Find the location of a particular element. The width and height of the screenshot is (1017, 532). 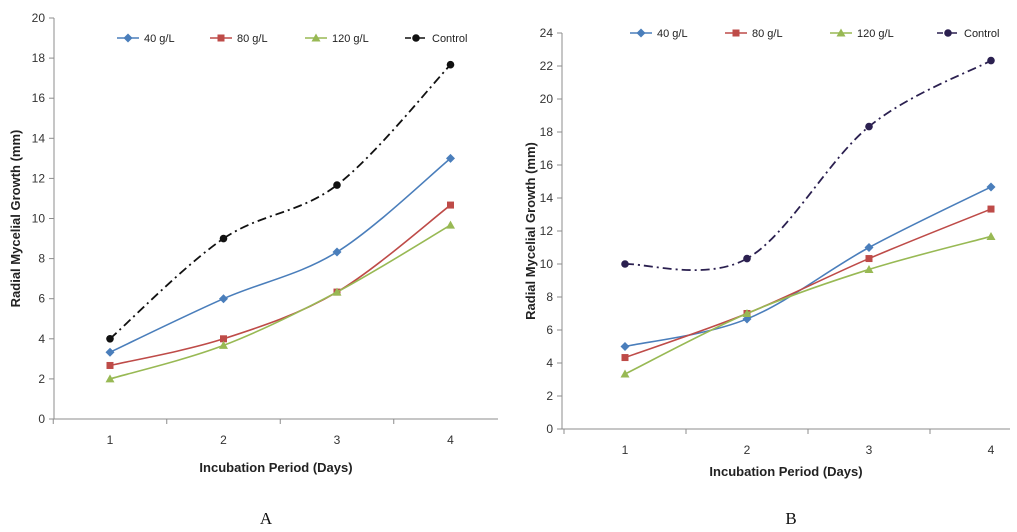

panel-label: B is located at coordinates (790, 518).